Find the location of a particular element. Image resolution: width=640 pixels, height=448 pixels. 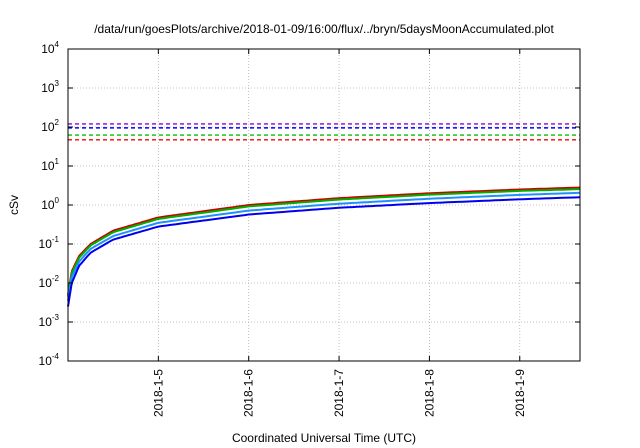

y-tick-label: 10⁻⁴ is located at coordinates (49, 360).